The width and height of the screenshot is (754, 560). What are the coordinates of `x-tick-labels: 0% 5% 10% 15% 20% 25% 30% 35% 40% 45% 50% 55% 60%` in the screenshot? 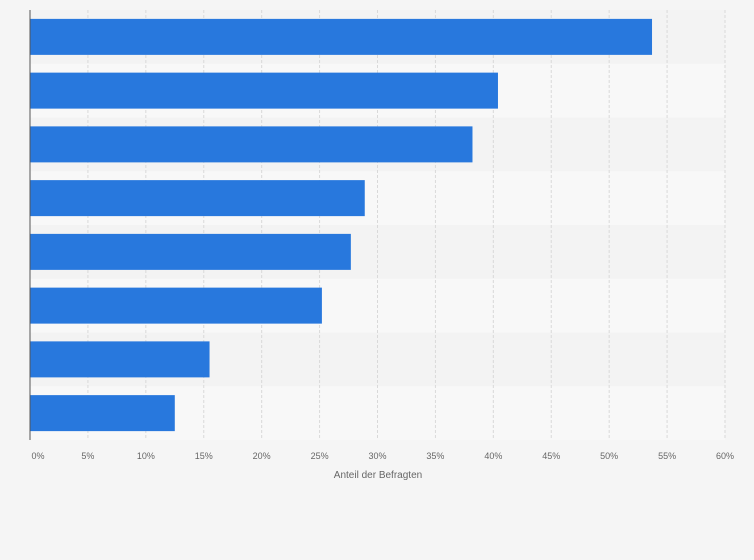 It's located at (382, 456).